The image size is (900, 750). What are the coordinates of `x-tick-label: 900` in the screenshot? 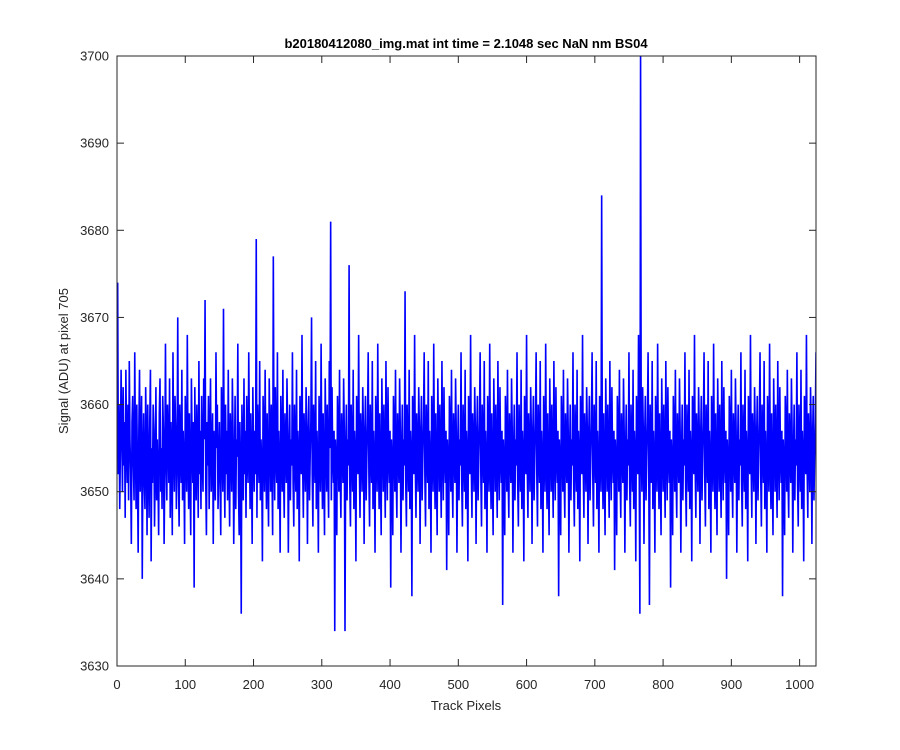 It's located at (732, 684).